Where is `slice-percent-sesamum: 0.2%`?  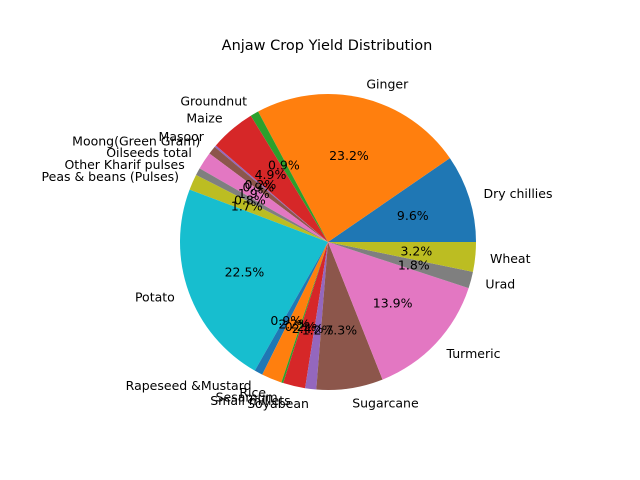 slice-percent-sesamum: 0.2% is located at coordinates (301, 326).